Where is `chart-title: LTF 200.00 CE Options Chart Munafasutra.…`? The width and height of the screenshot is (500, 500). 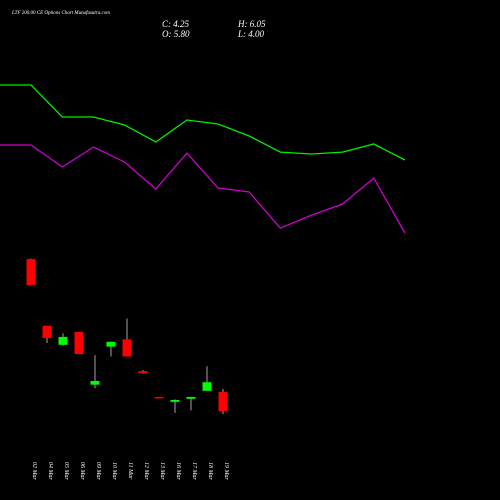
chart-title: LTF 200.00 CE Options Chart Munafasutra.… is located at coordinates (60, 13).